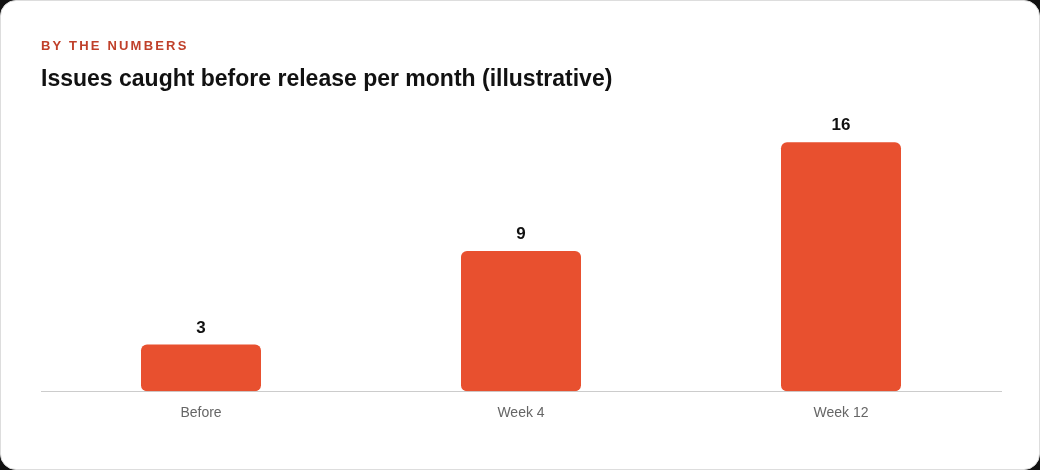  Describe the element at coordinates (327, 78) in the screenshot. I see `chart-title: Issues caught before release per month (illustrative)` at that location.